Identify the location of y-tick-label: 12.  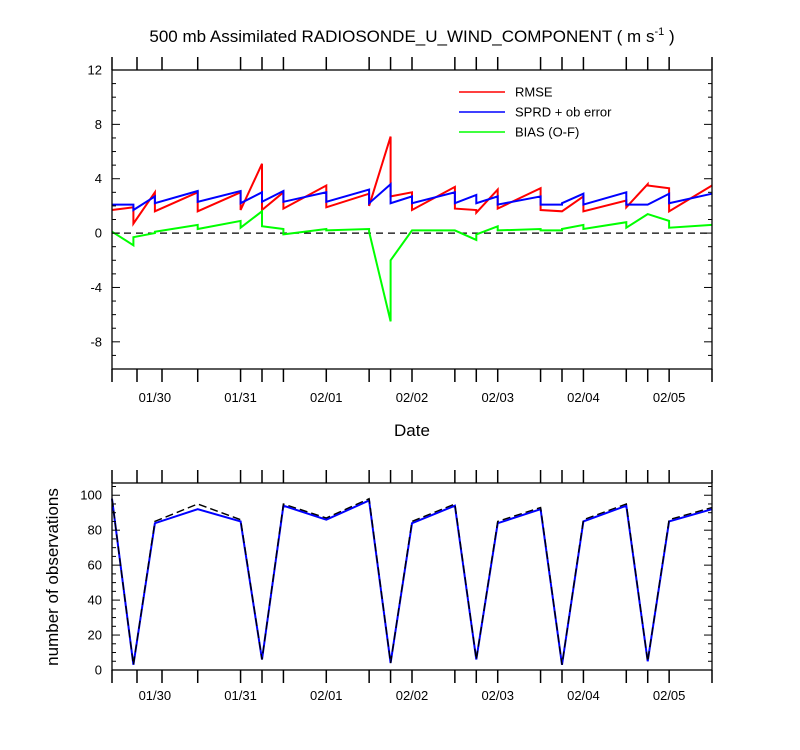
(95, 70).